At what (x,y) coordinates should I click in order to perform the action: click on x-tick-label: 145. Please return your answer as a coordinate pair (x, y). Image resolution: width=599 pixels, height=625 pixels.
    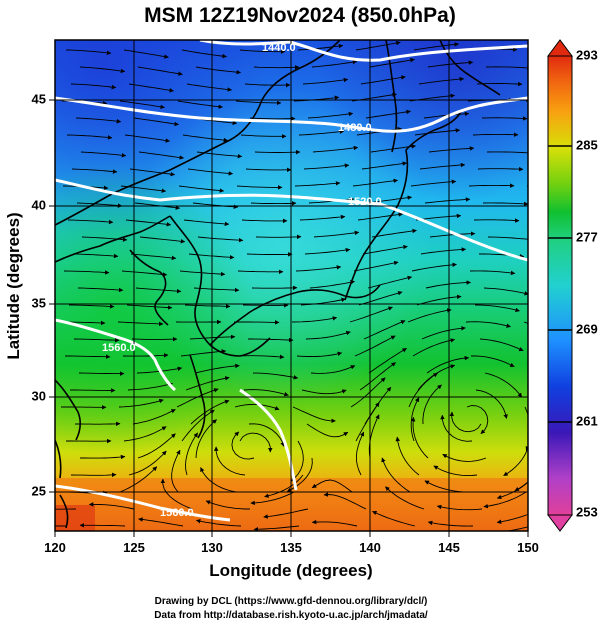
    Looking at the image, I should click on (449, 547).